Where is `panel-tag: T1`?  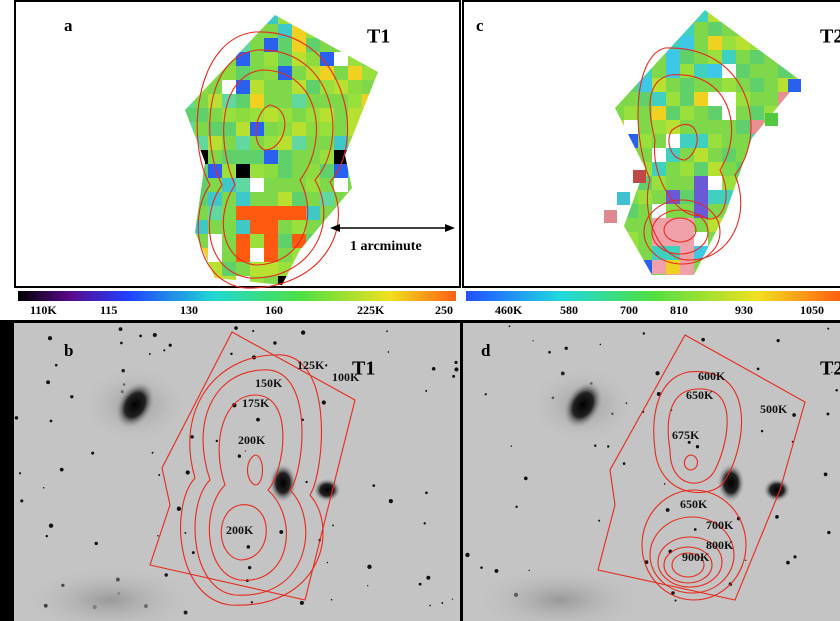
panel-tag: T1 is located at coordinates (378, 37).